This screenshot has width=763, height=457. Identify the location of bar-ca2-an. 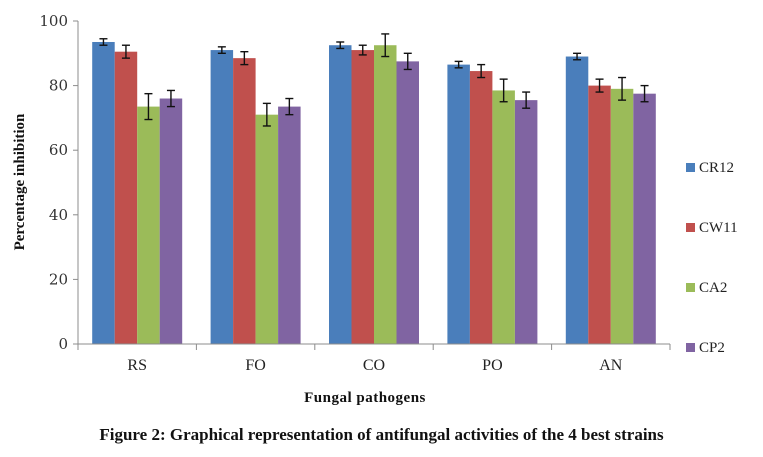
(622, 216).